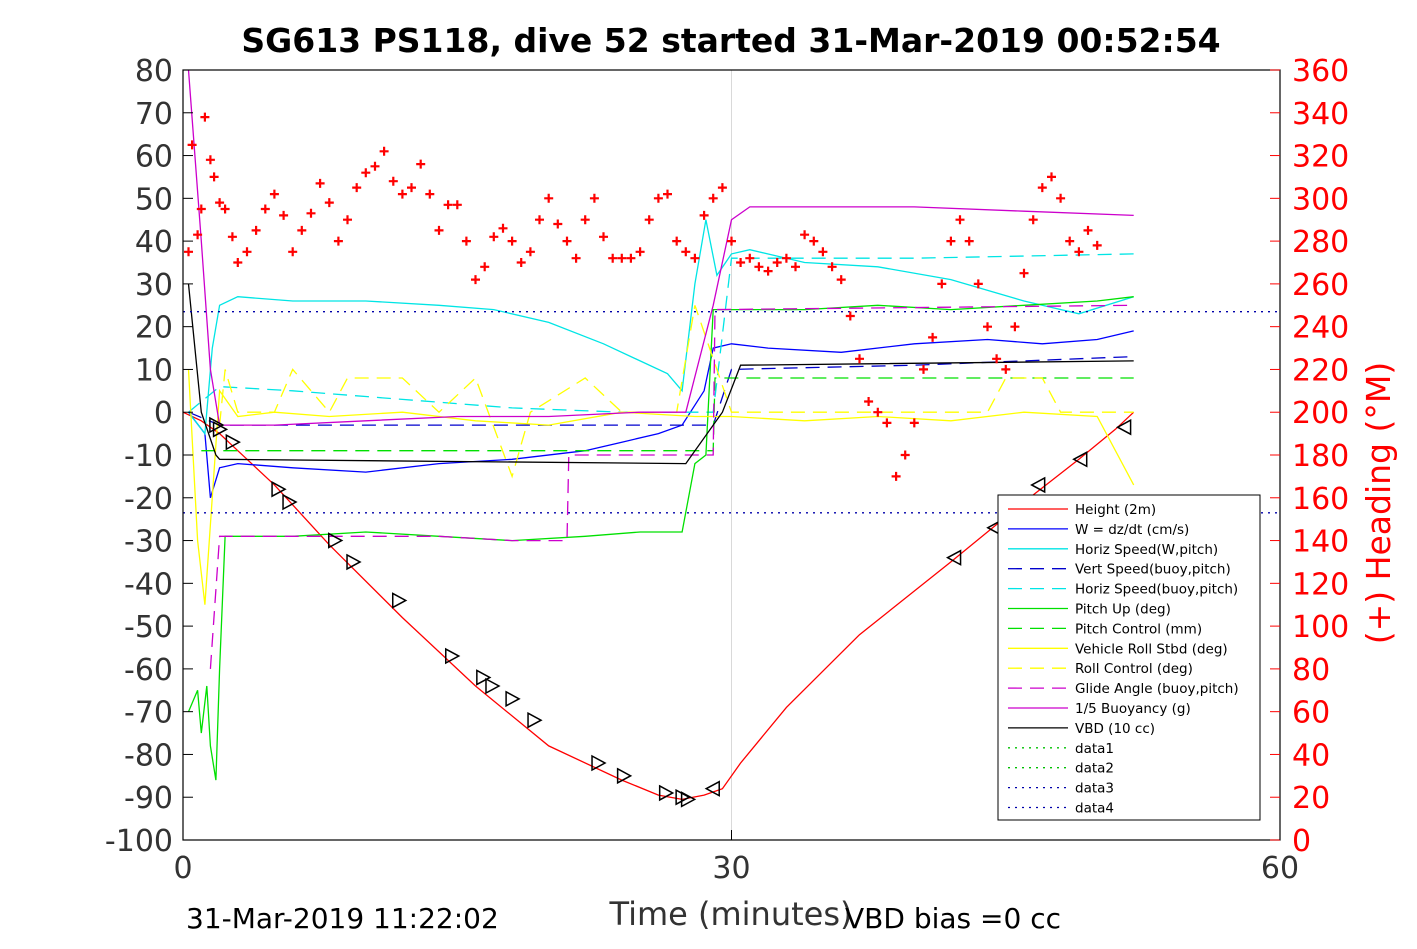 The height and width of the screenshot is (949, 1417). Describe the element at coordinates (1320, 456) in the screenshot. I see `right-tick-label: 180` at that location.